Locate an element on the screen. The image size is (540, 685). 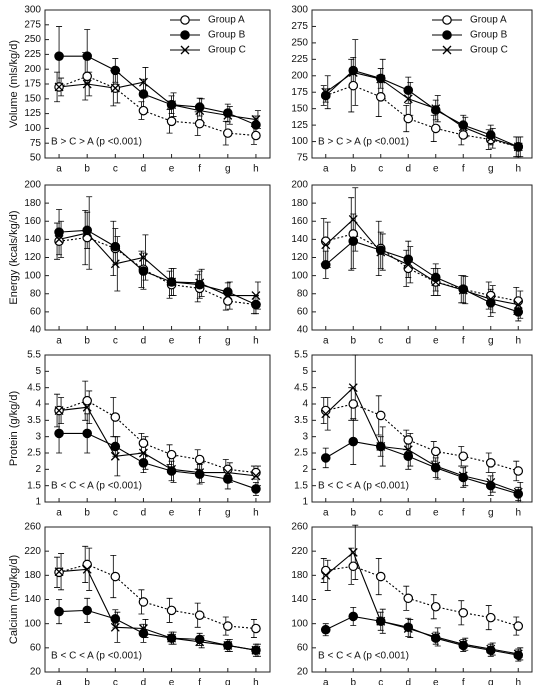
y-tick-label: 250 is located at coordinates (32, 39).